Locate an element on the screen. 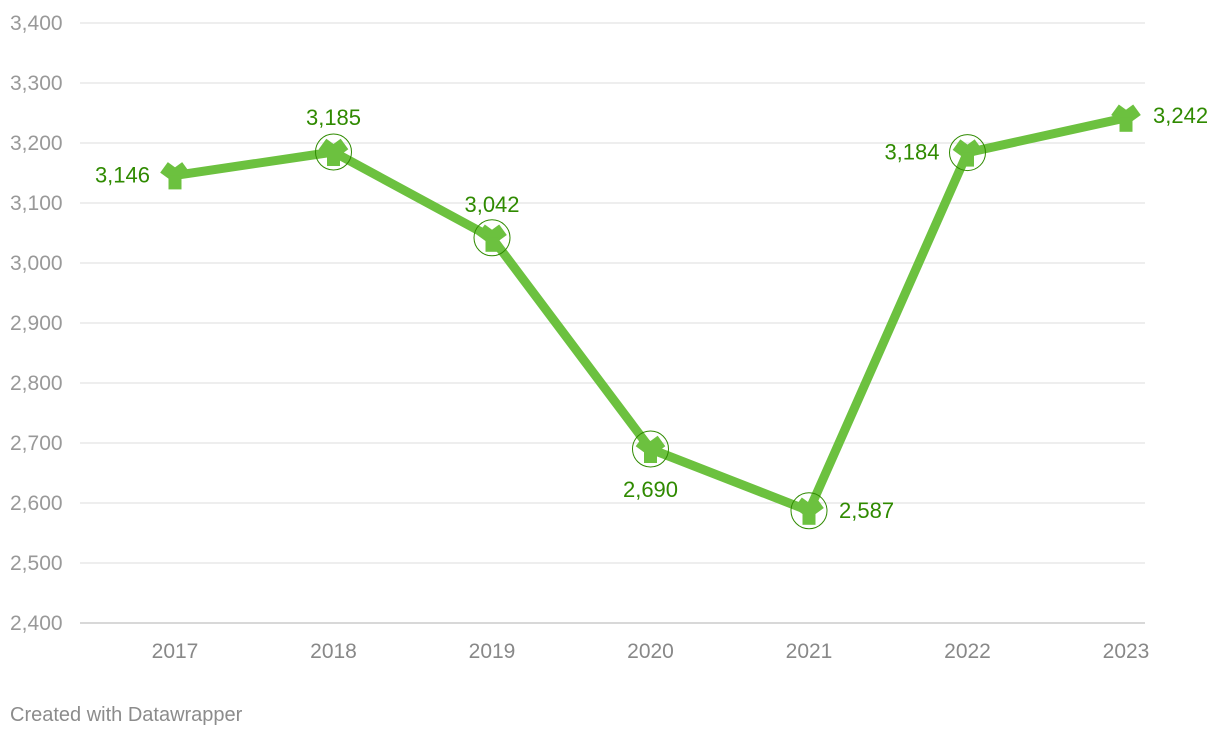  y-tick-label: 2,700 is located at coordinates (36, 443).